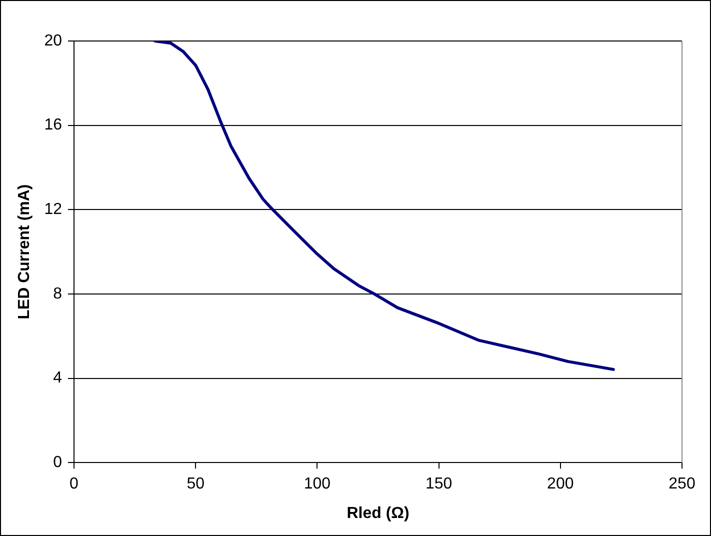 This screenshot has height=536, width=711. I want to click on x-tick-label: 100, so click(317, 484).